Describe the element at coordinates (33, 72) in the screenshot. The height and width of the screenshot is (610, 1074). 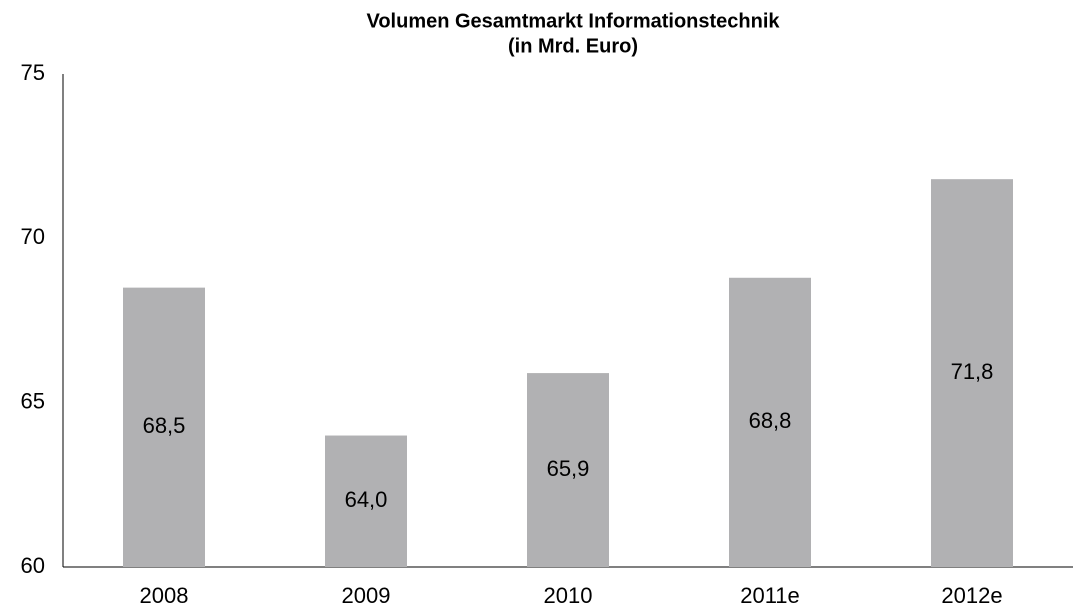
I see `y-tick-label: 75` at that location.